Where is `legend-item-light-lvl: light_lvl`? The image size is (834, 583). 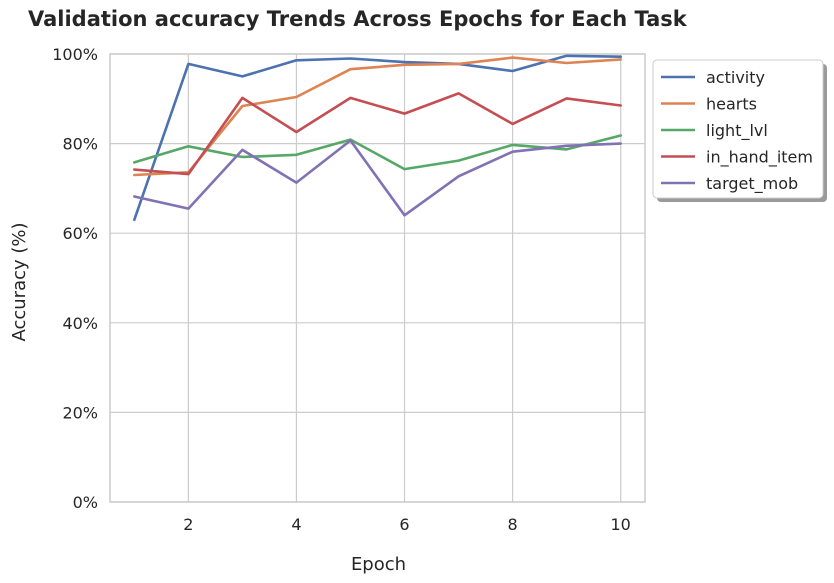
legend-item-light-lvl: light_lvl is located at coordinates (714, 131).